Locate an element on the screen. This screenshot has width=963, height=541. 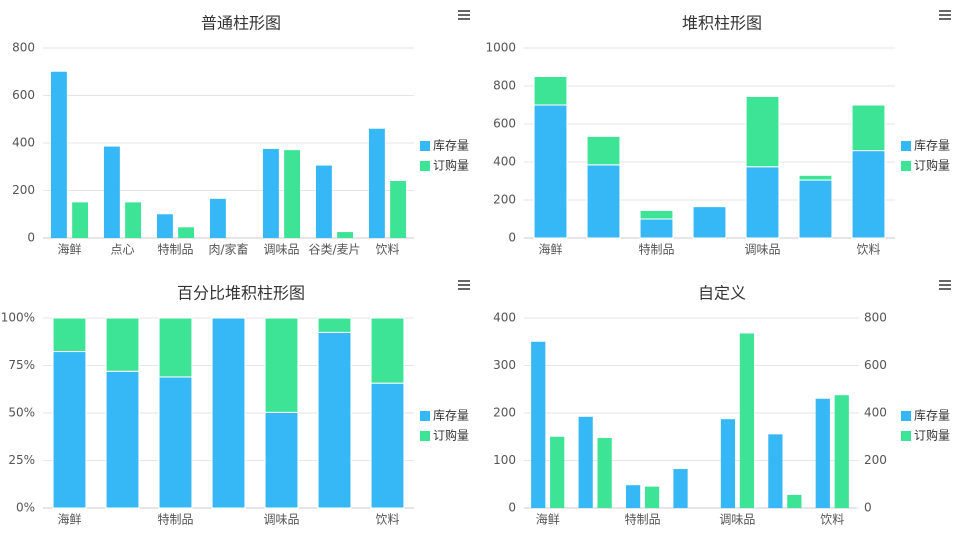
y2-tick-label: 600 is located at coordinates (875, 365).